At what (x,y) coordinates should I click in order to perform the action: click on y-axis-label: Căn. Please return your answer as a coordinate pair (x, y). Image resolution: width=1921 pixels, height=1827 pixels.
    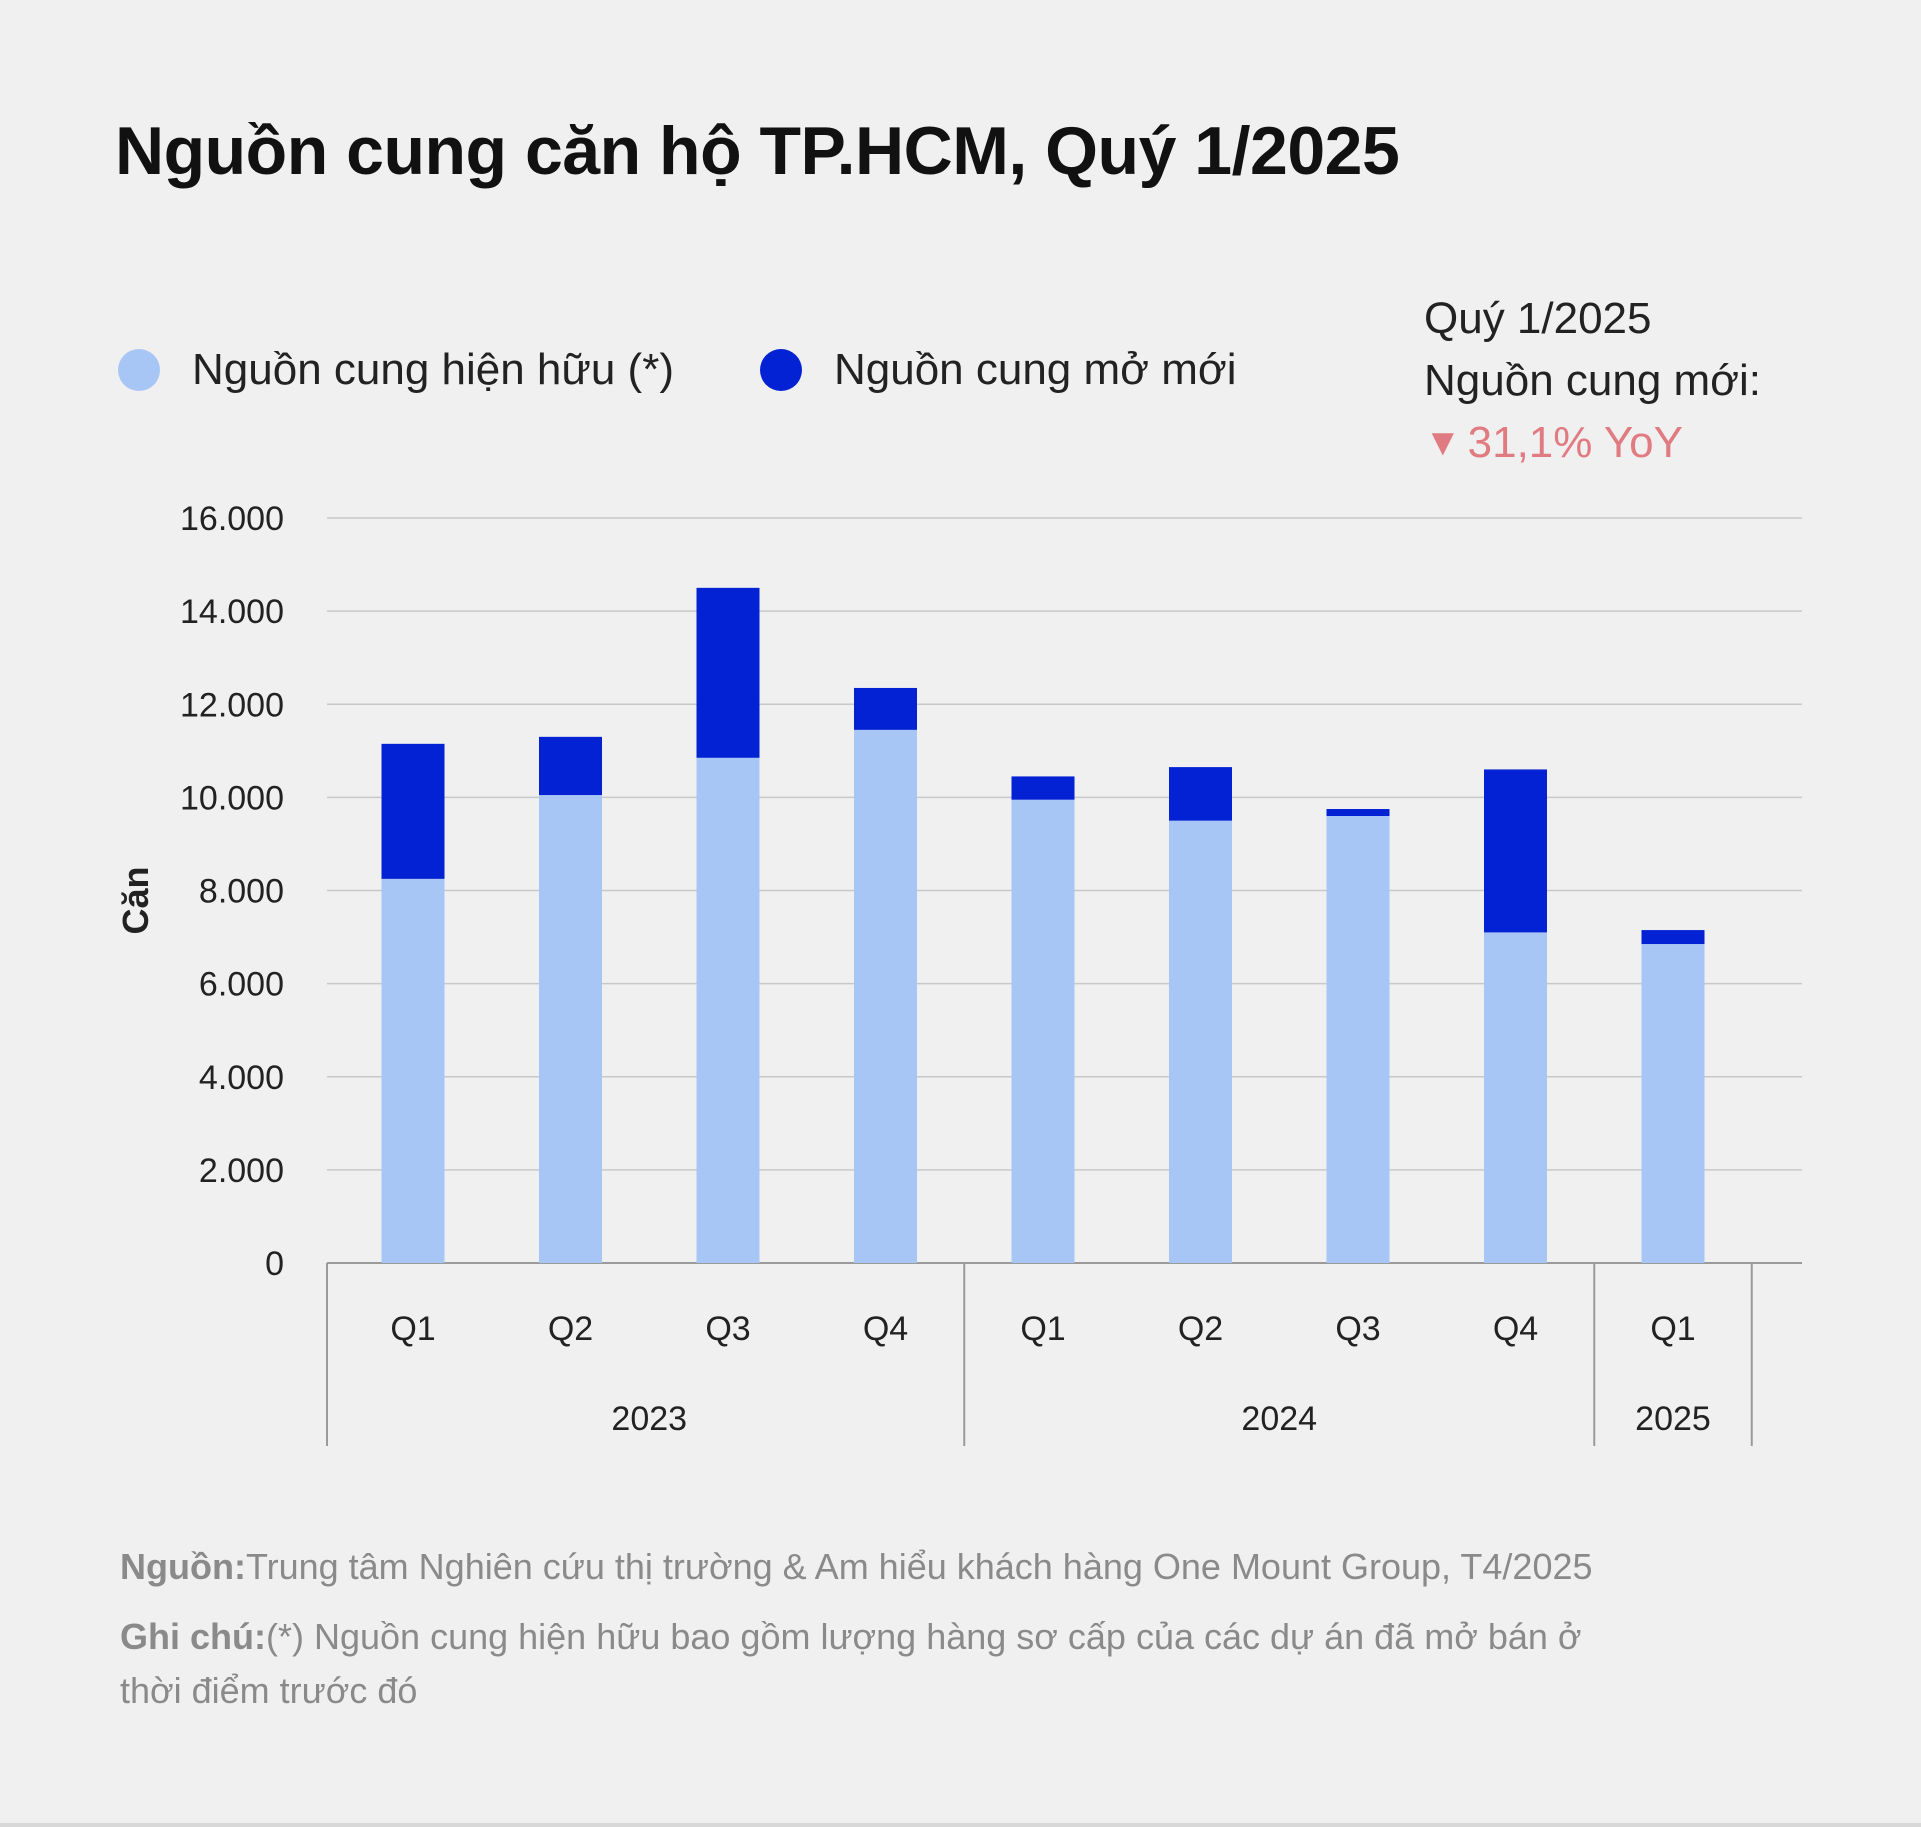
    Looking at the image, I should click on (135, 900).